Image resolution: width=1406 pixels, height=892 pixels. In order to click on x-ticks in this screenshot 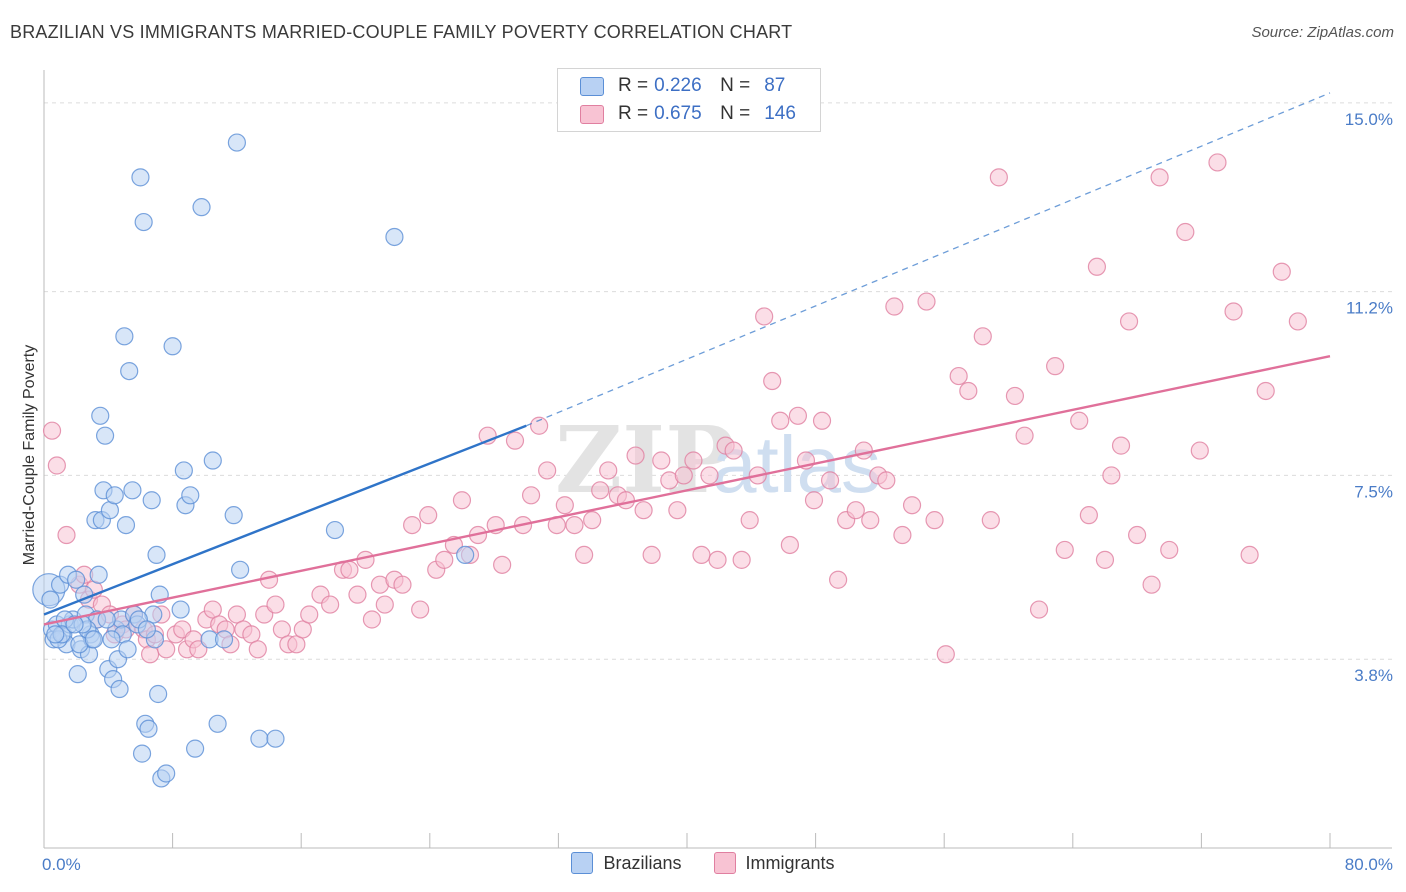, I will do `click(751, 840)`.